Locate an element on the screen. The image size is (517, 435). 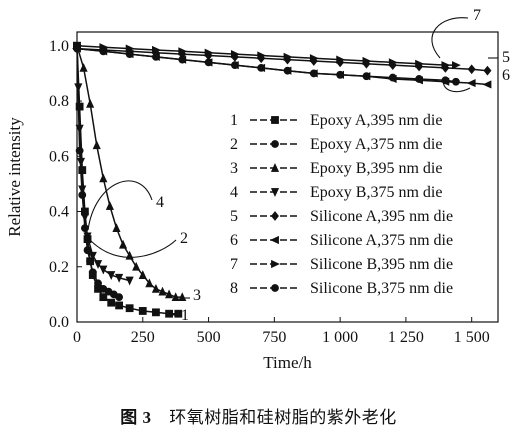
legend-index: 2 is located at coordinates (234, 144).